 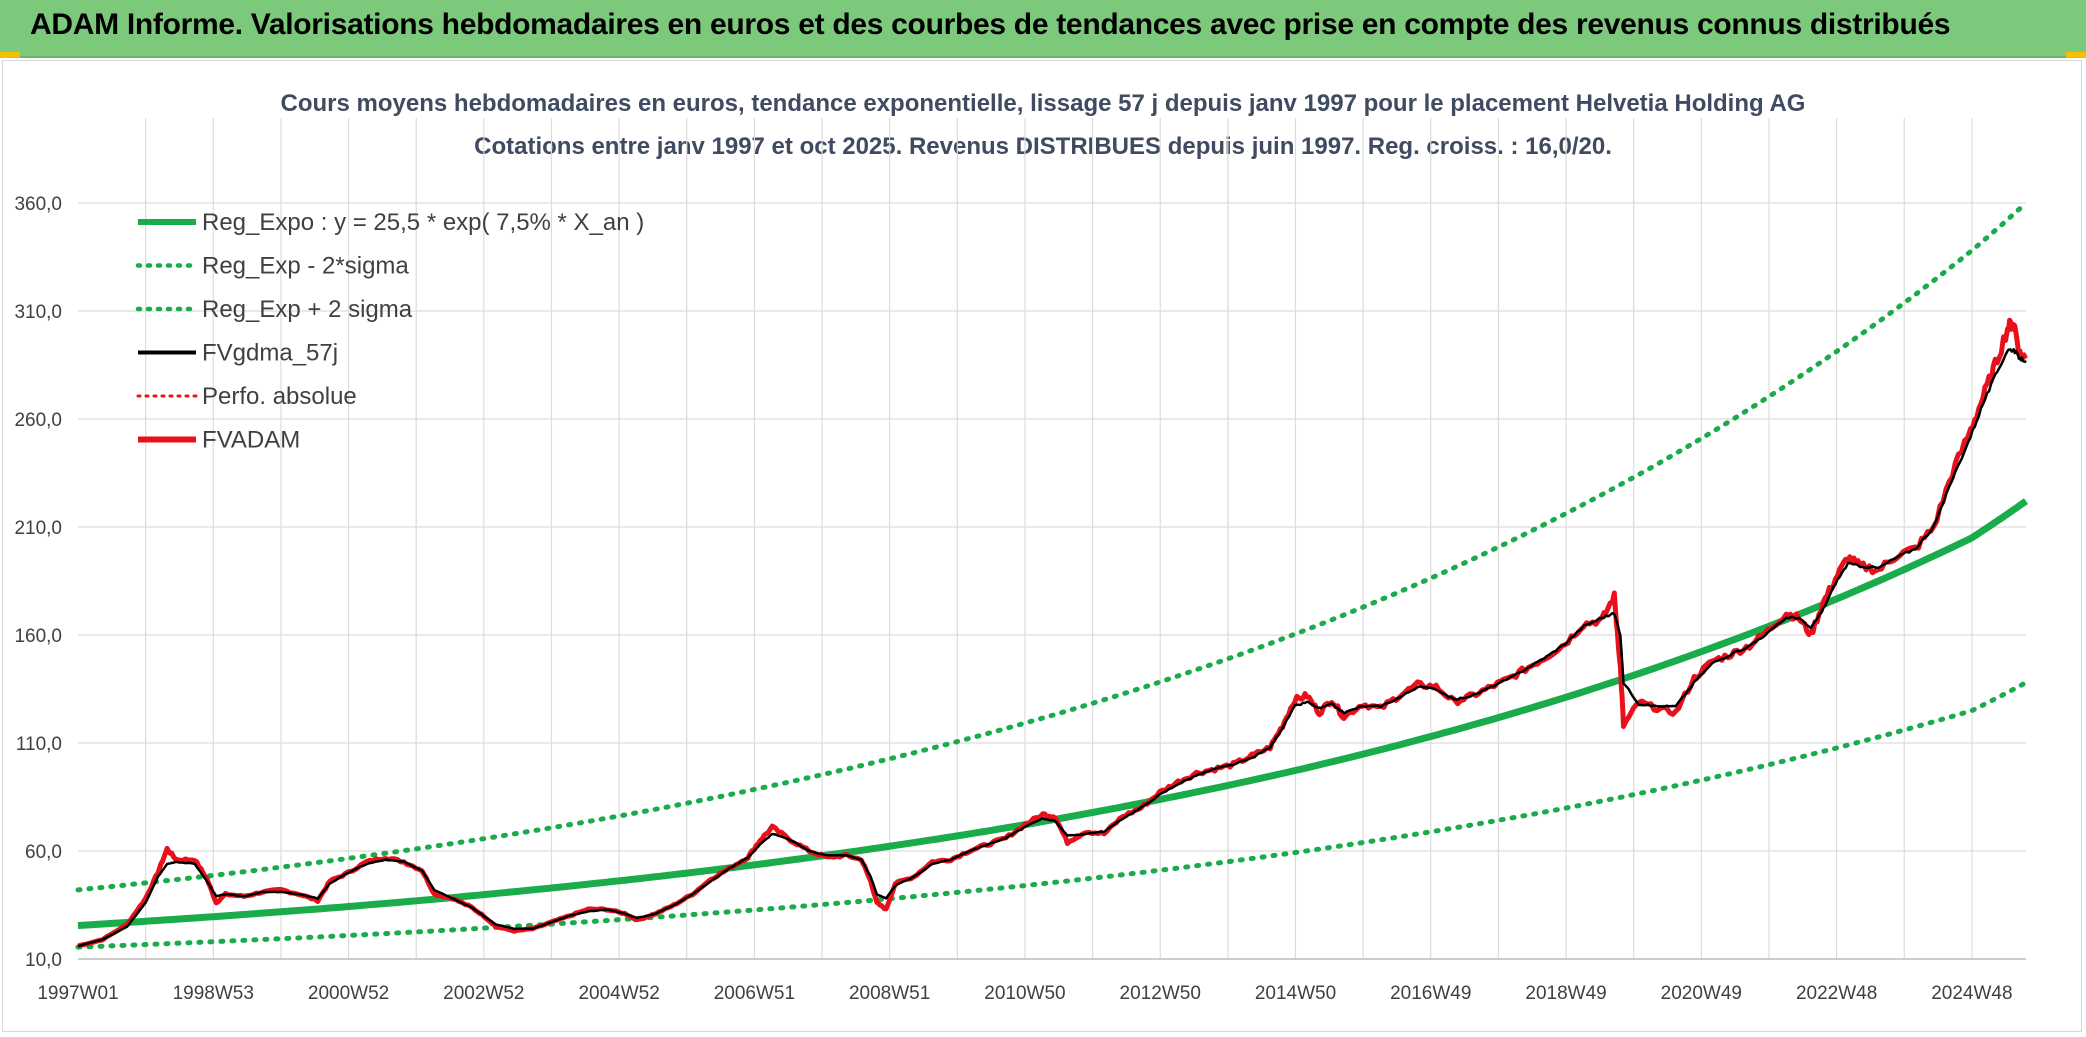 I want to click on x-tick-label: 1998W53, so click(x=213, y=993).